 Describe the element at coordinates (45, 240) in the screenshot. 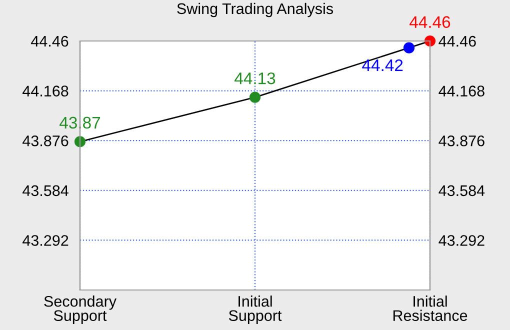

I see `y-tick-label: 43.292` at that location.